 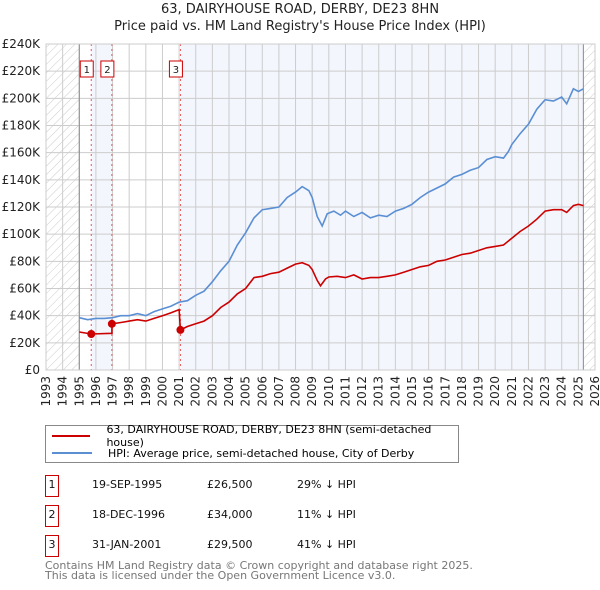 I want to click on transaction-date: 18-DEC-1996, so click(x=129, y=514).